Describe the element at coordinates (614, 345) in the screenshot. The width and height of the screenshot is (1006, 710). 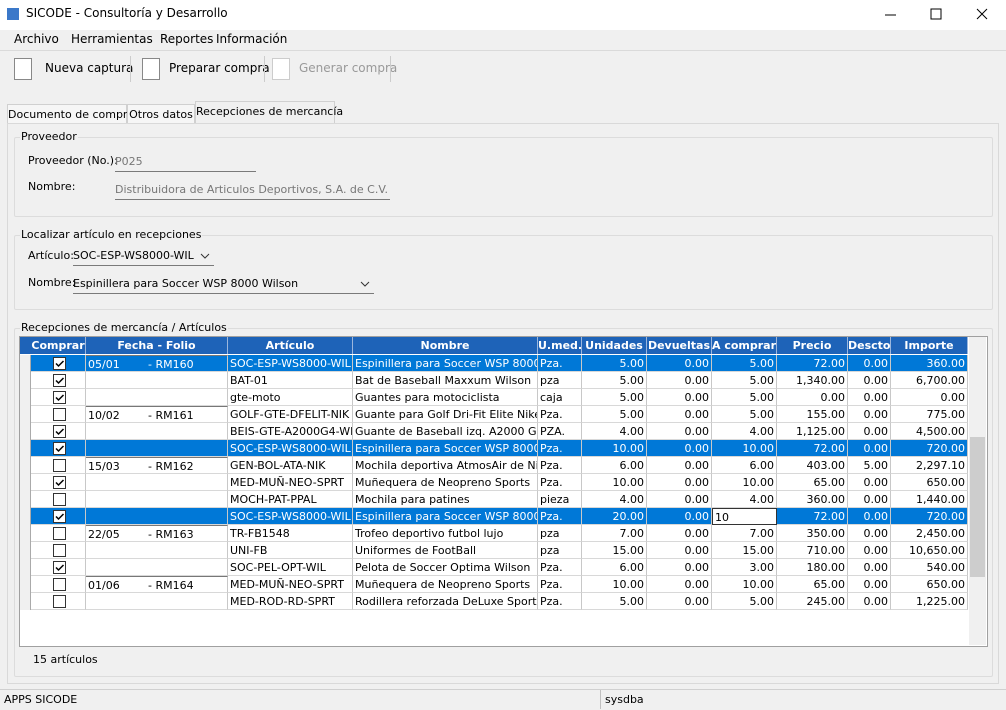
I see `column-header: Unidades` at that location.